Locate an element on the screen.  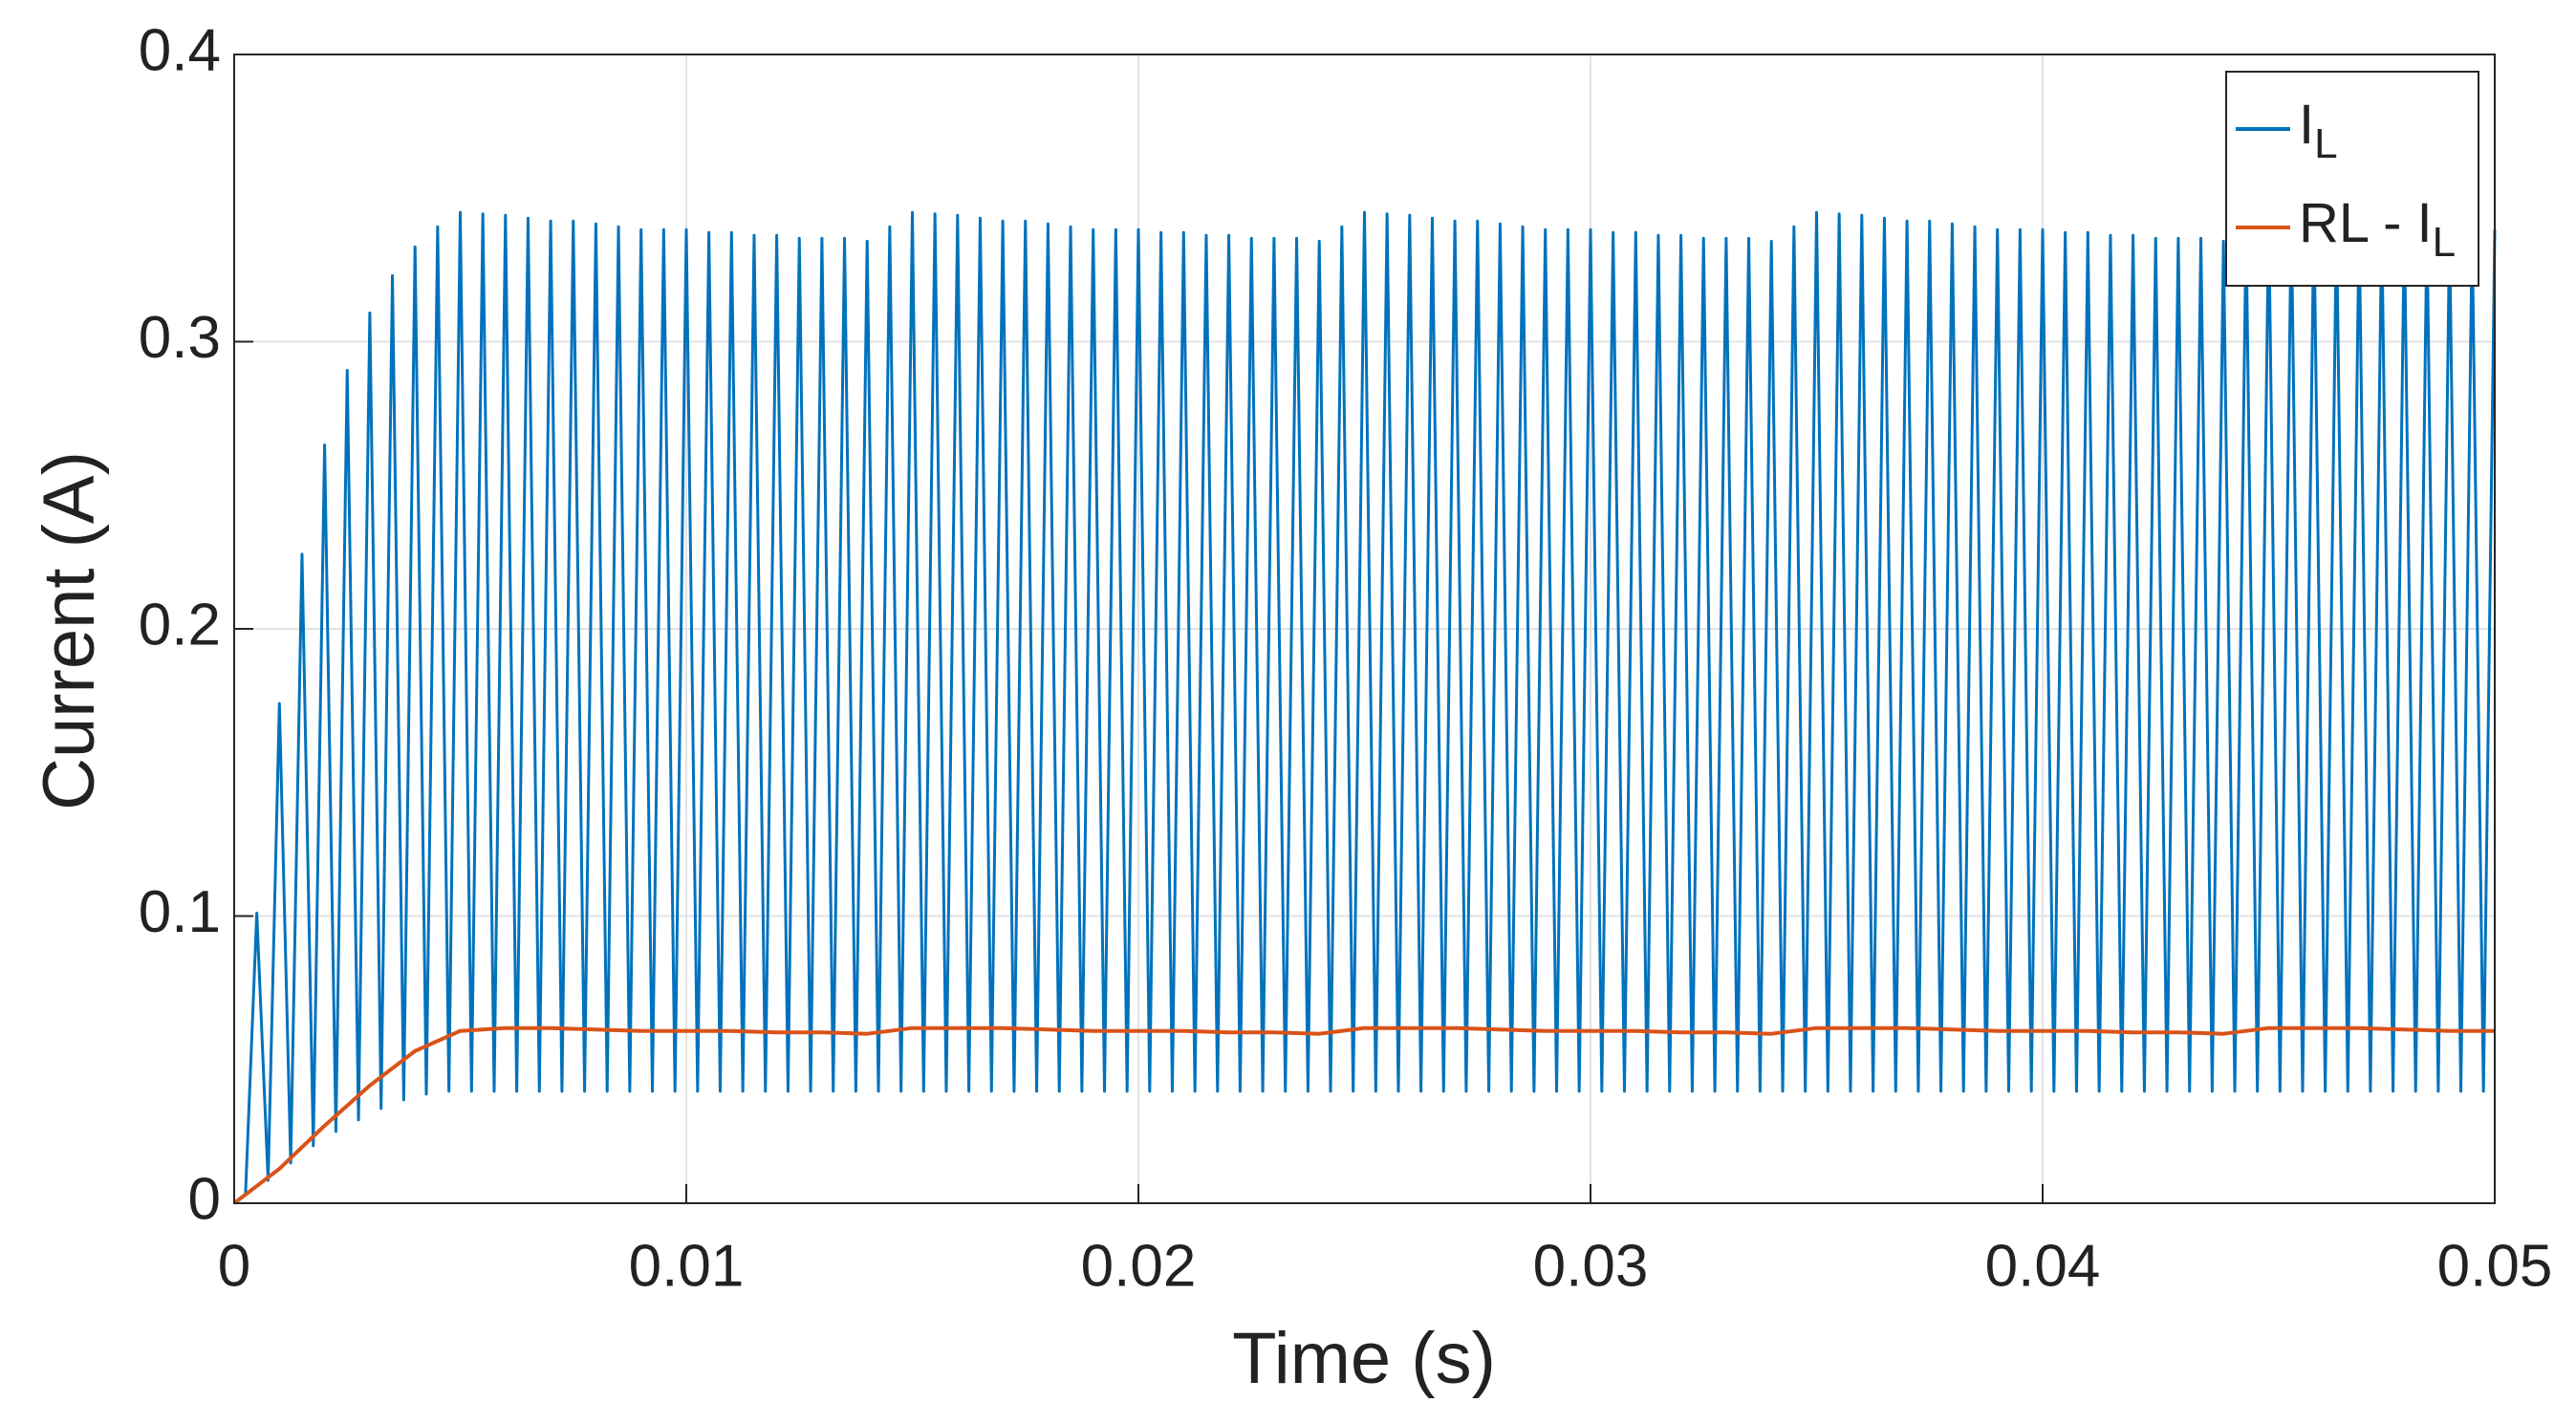
y-tick-label: 0.1 is located at coordinates (180, 912).